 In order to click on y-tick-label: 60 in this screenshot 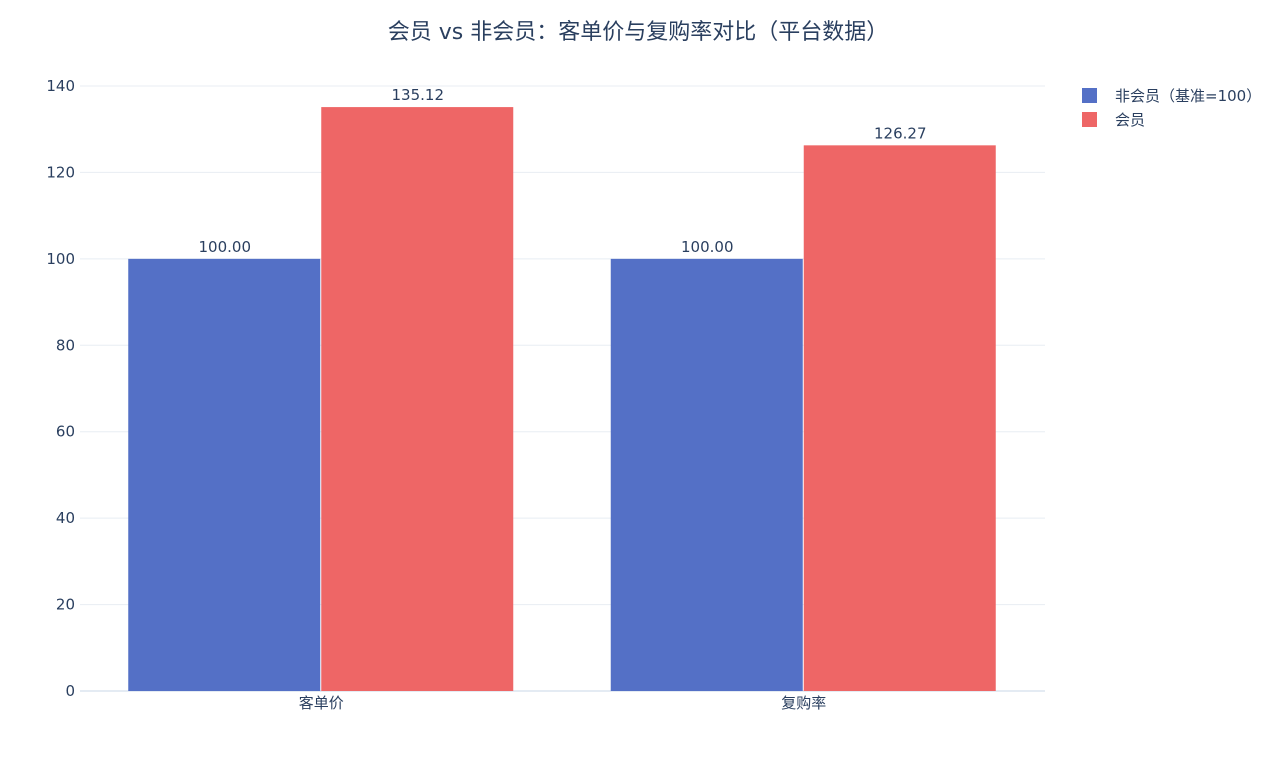, I will do `click(65, 432)`.